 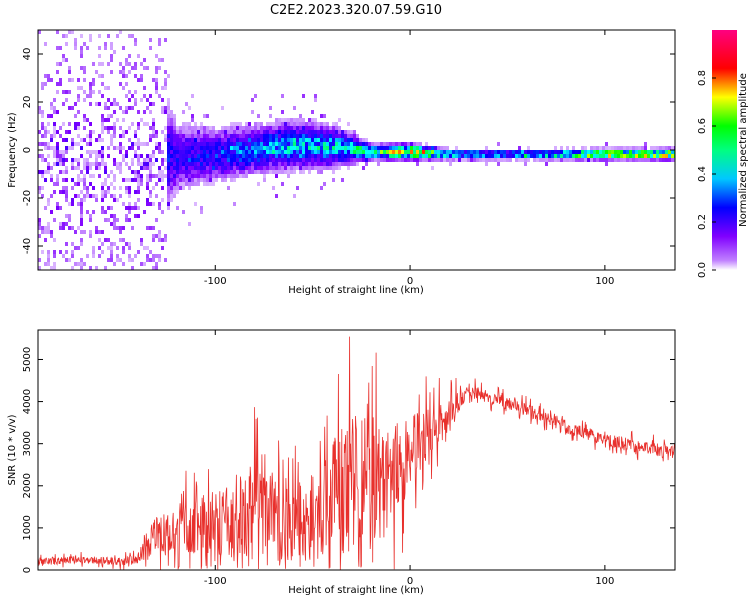 I want to click on colorbar-tick-label: 0.6, so click(x=702, y=126).